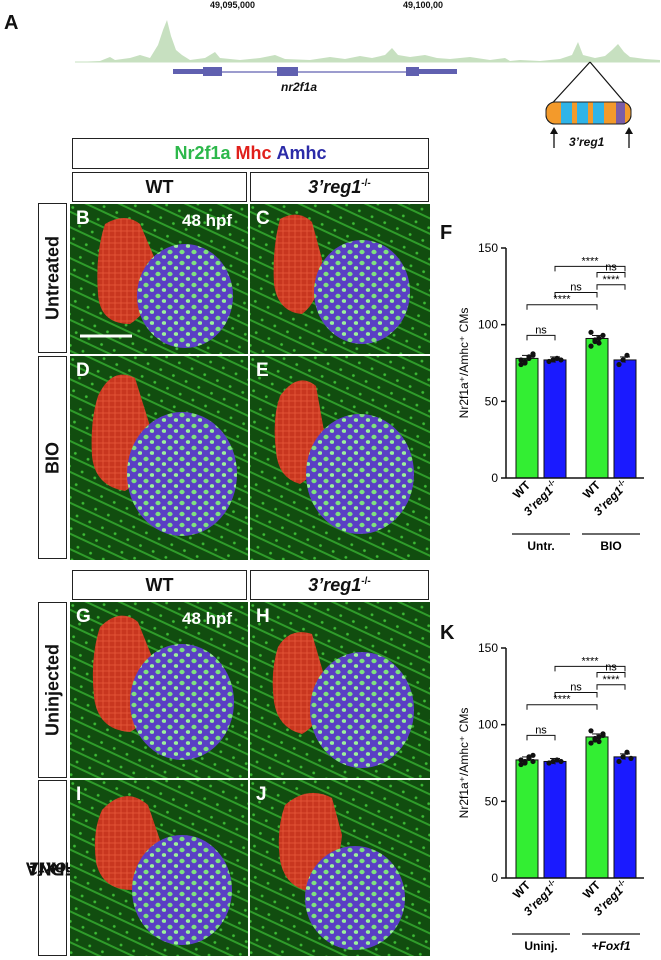  I want to click on element-label: 3’reg1, so click(587, 142).